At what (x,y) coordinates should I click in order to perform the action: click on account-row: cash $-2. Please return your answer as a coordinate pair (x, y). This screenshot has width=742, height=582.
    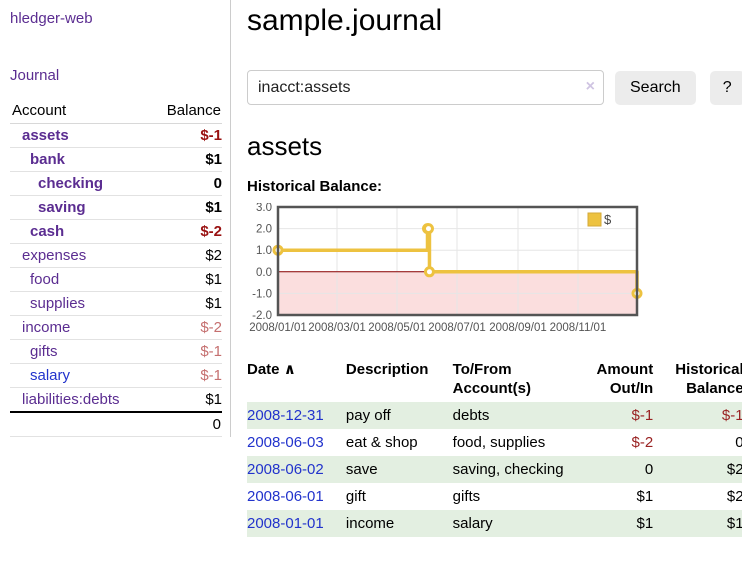
    Looking at the image, I should click on (116, 231).